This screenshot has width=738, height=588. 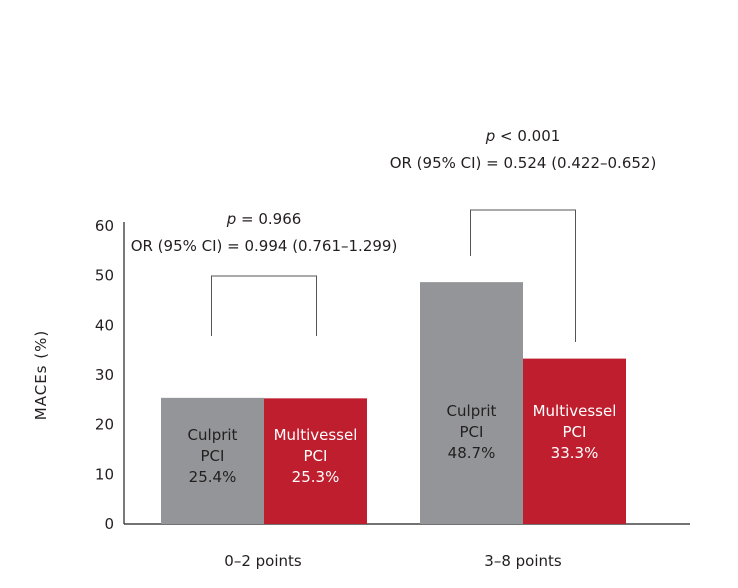 What do you see at coordinates (263, 561) in the screenshot?
I see `x-category-label: 0–2 points` at bounding box center [263, 561].